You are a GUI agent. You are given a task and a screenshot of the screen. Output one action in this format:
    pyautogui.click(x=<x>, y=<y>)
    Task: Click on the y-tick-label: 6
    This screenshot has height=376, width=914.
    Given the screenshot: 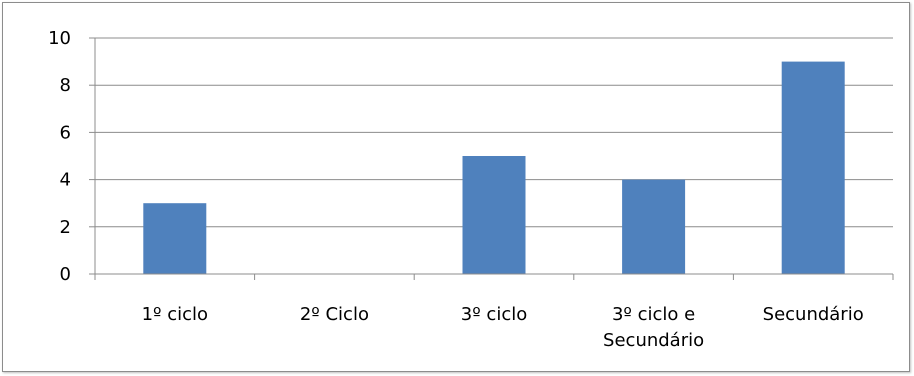 What is the action you would take?
    pyautogui.click(x=65, y=132)
    